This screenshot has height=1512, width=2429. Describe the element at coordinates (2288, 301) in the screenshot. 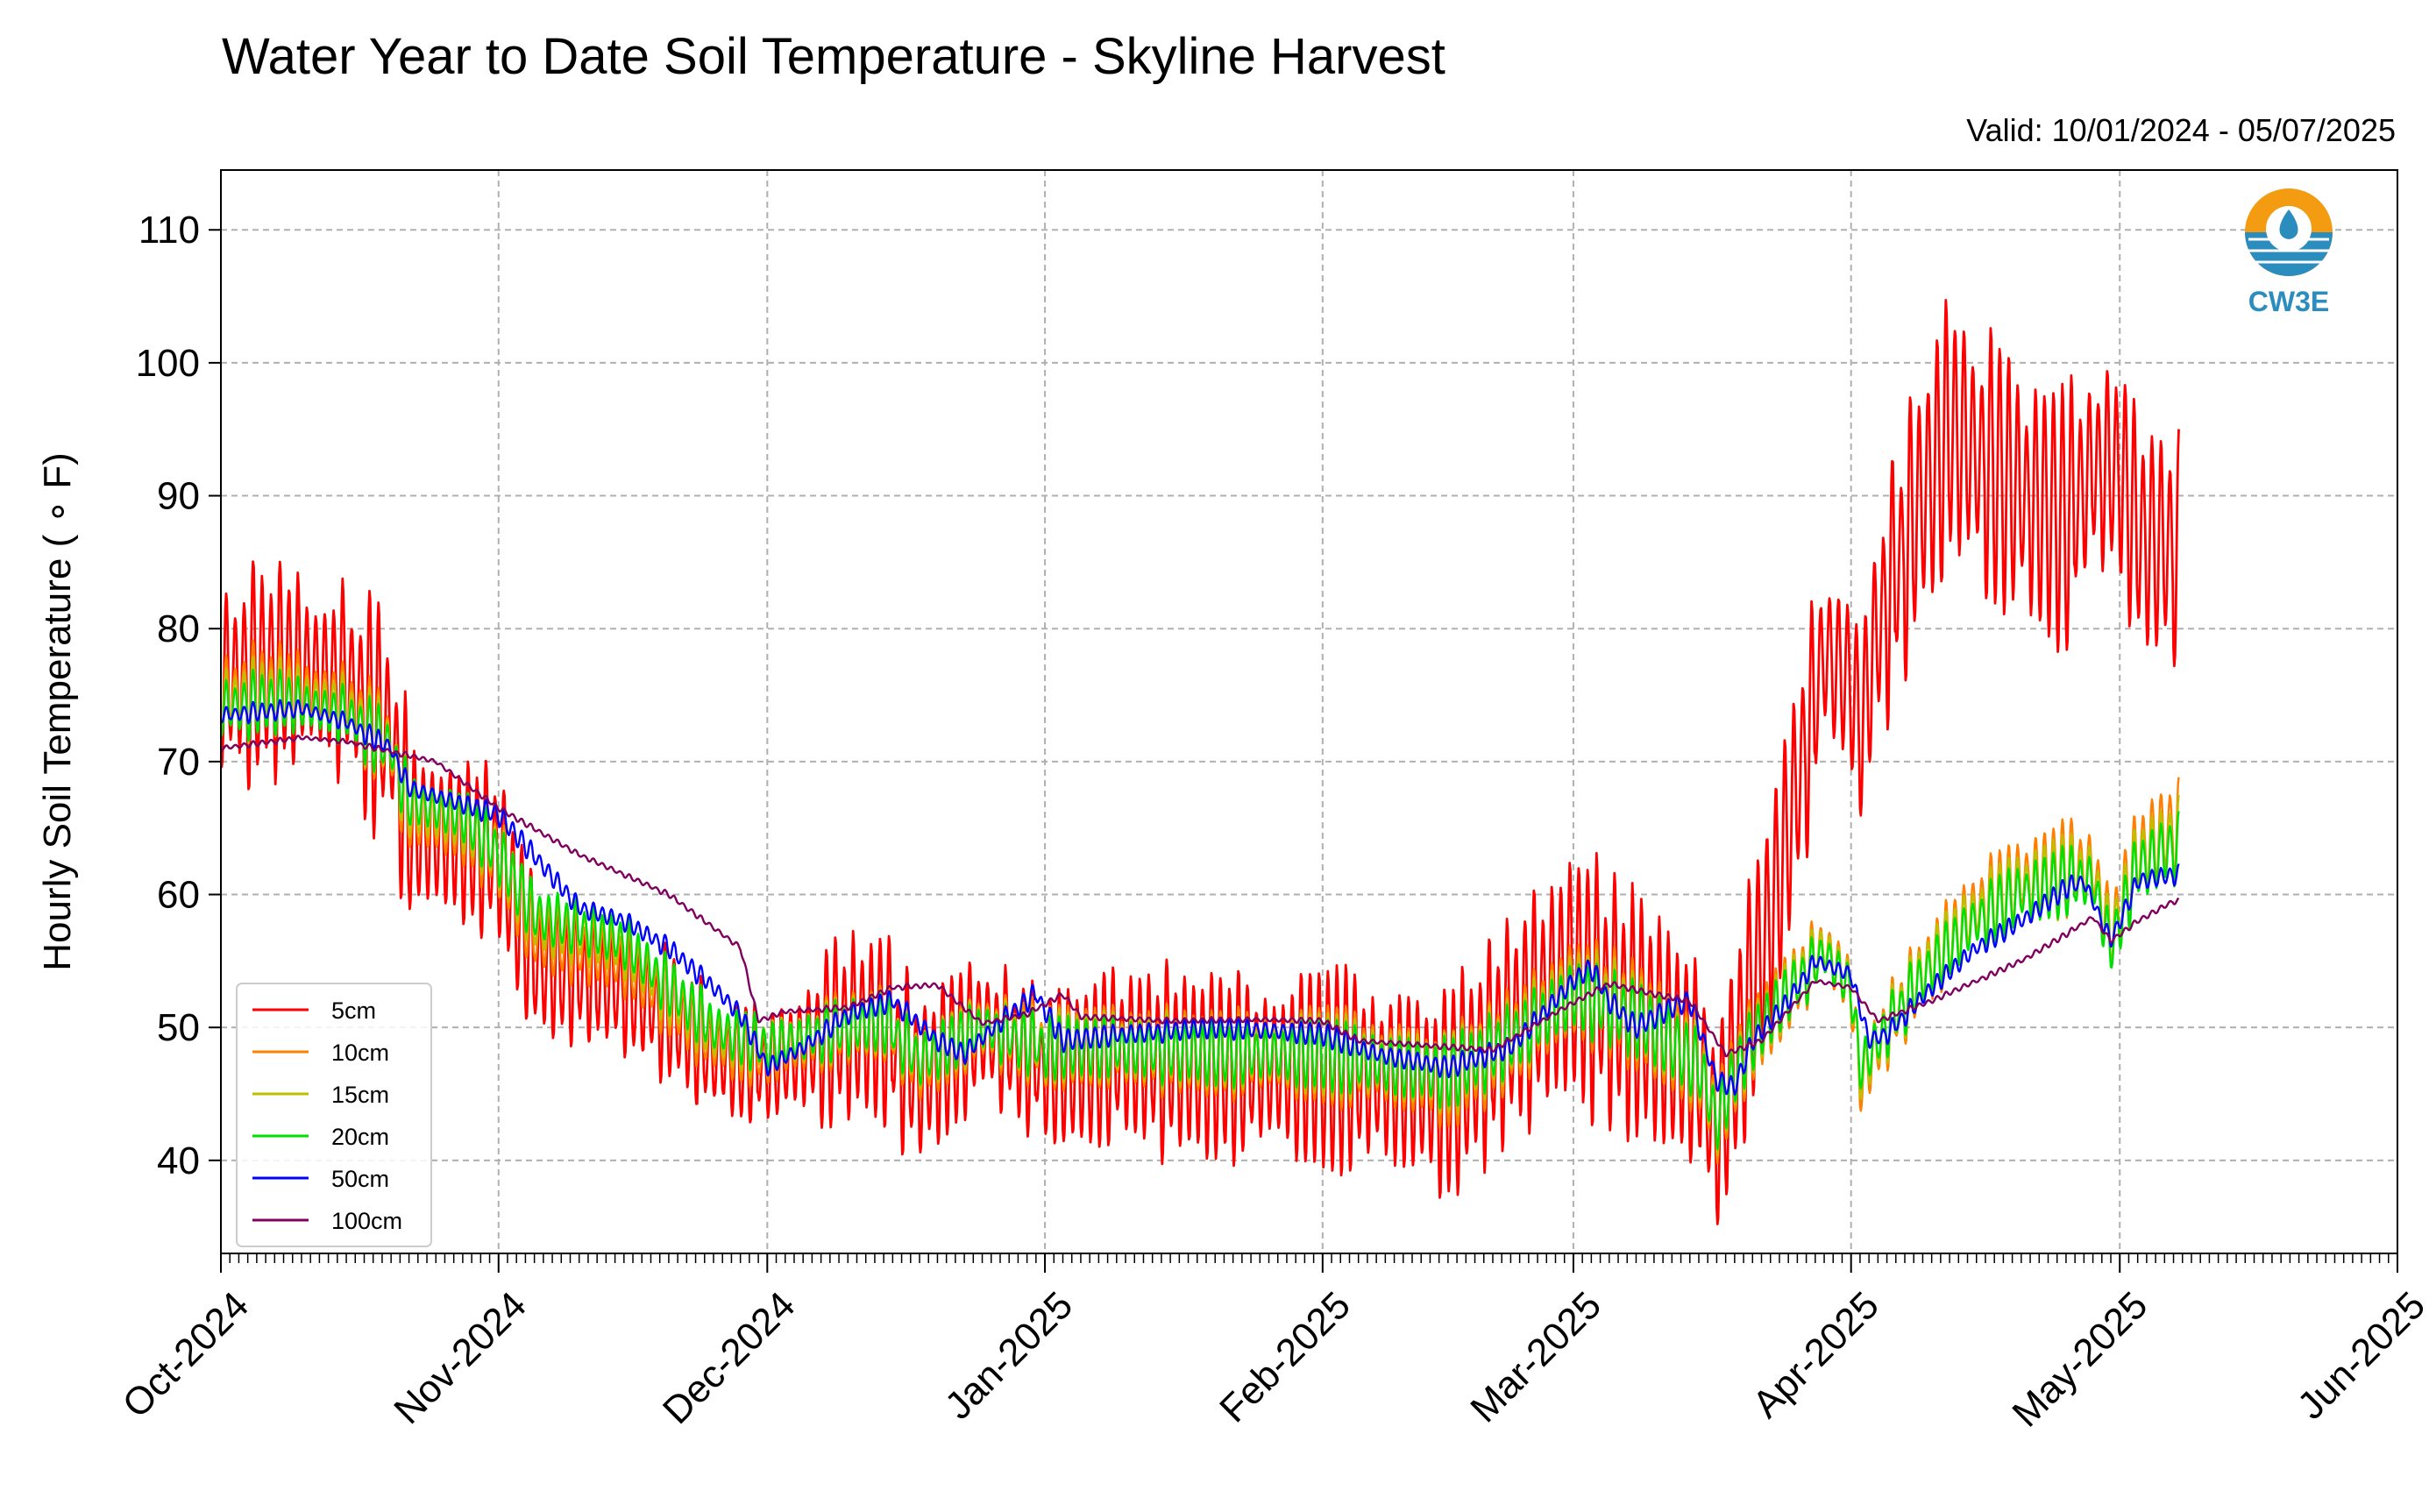

I see `logo-text: CW3E` at that location.